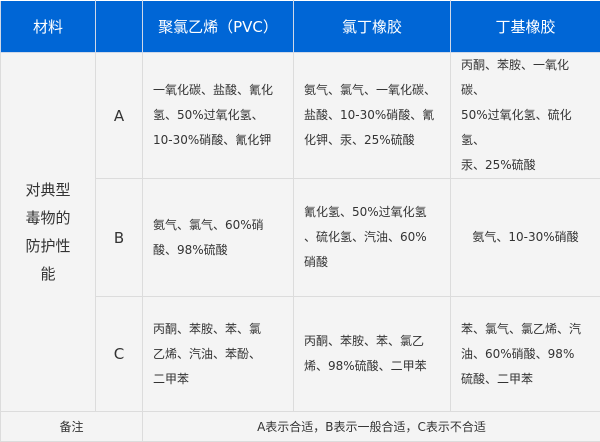 The image size is (600, 442). Describe the element at coordinates (119, 27) in the screenshot. I see `header-grade` at that location.